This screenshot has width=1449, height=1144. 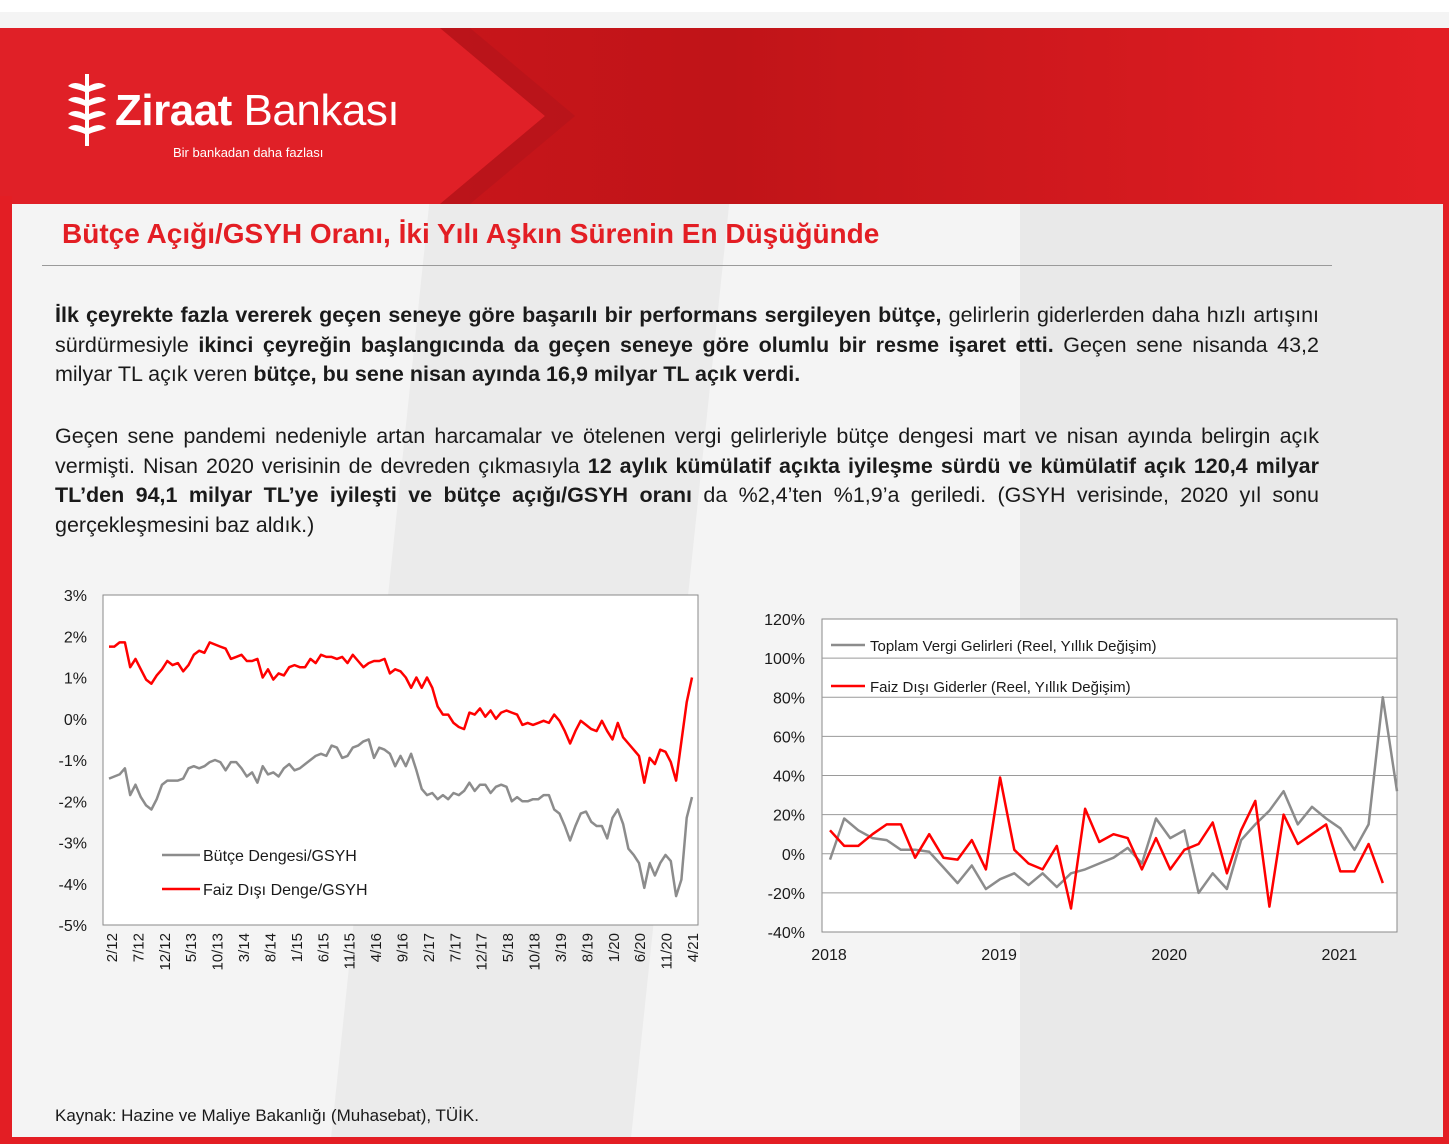 What do you see at coordinates (285, 890) in the screenshot?
I see `legend-label-2: Faiz Dışı Denge/GSYH` at bounding box center [285, 890].